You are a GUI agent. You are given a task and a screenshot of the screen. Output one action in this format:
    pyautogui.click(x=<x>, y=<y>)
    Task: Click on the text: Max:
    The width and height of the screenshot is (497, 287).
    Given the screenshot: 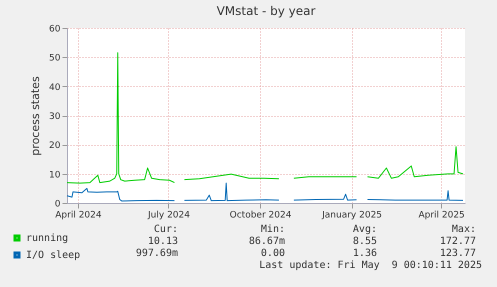 What is the action you would take?
    pyautogui.click(x=464, y=229)
    